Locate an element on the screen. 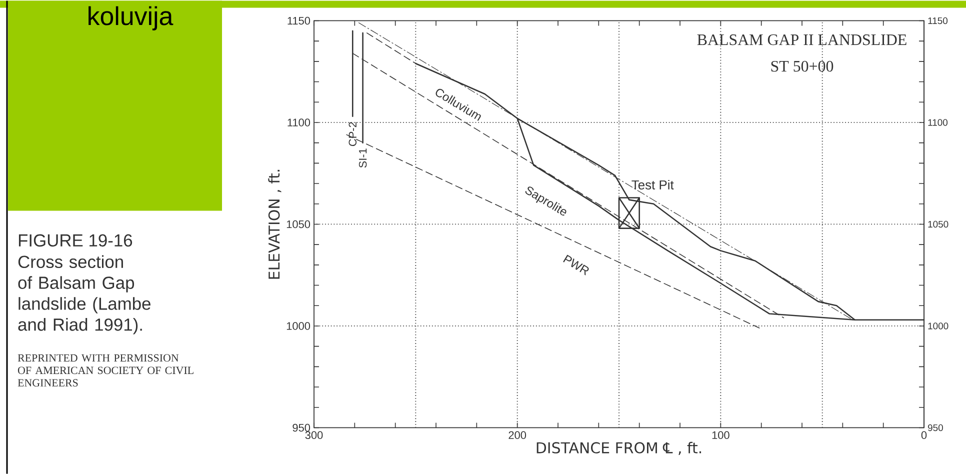 The image size is (966, 474). x-axis-title: DISTANCE FROM ℄ , ft. is located at coordinates (619, 448).